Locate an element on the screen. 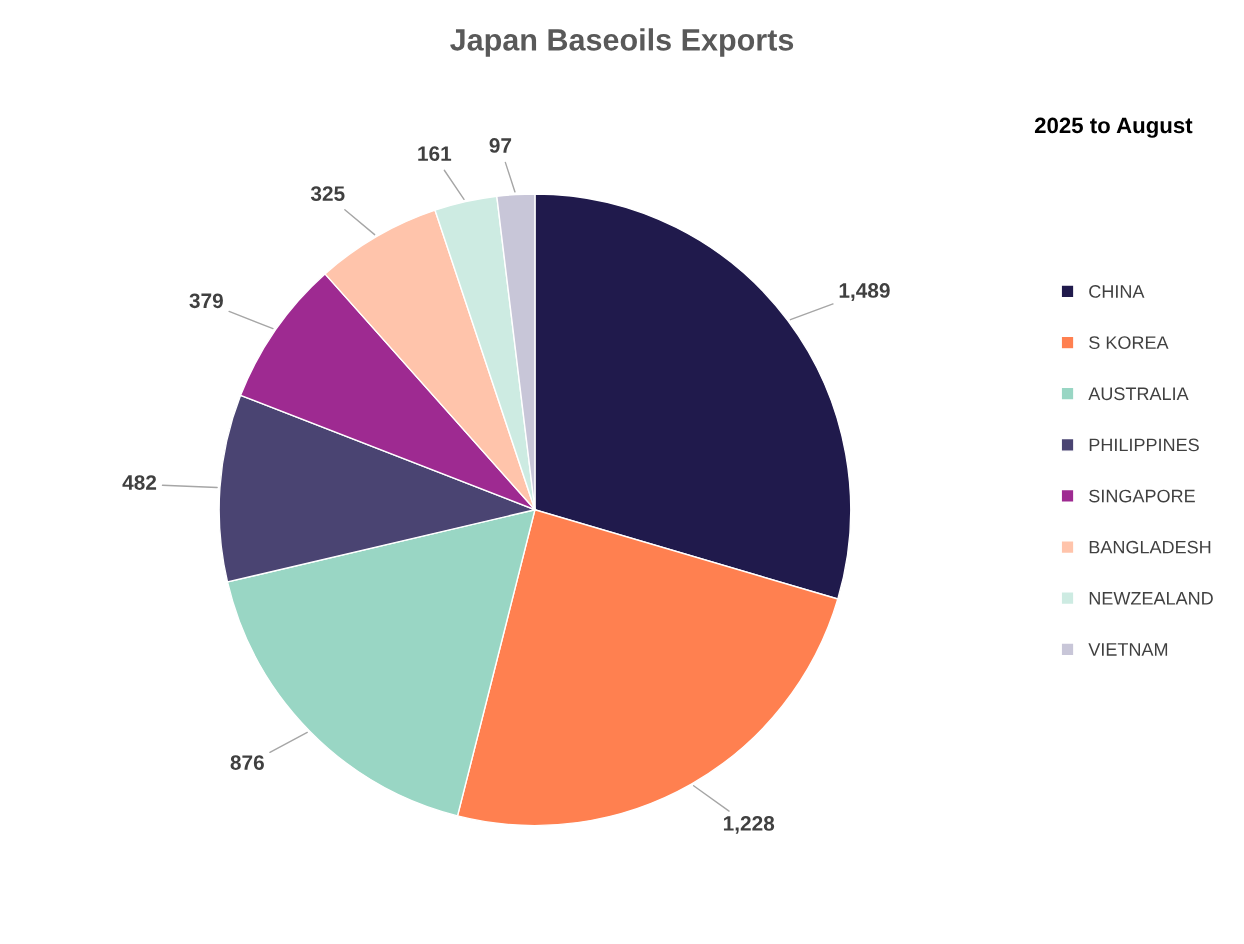 Image resolution: width=1244 pixels, height=944 pixels. data-label: 1,228 is located at coordinates (749, 825).